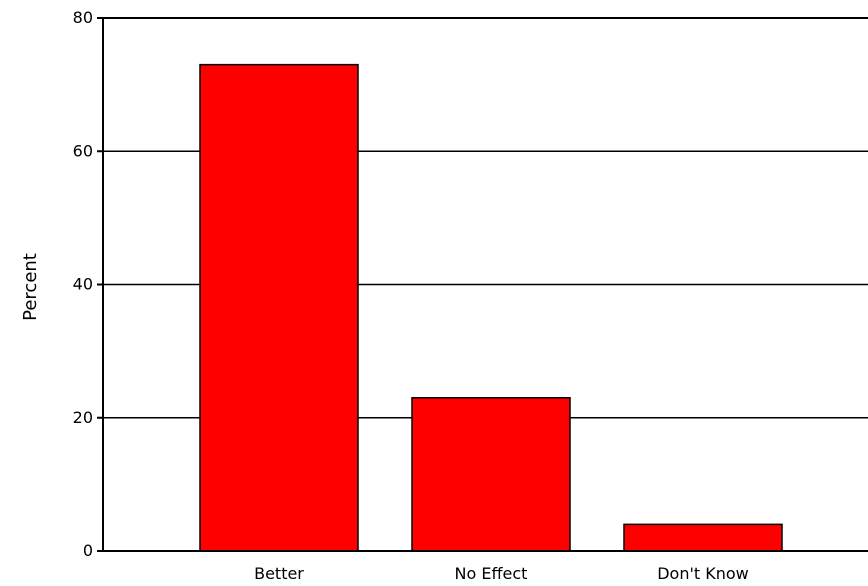 The height and width of the screenshot is (586, 868). I want to click on x-tick-label: No Effect, so click(491, 573).